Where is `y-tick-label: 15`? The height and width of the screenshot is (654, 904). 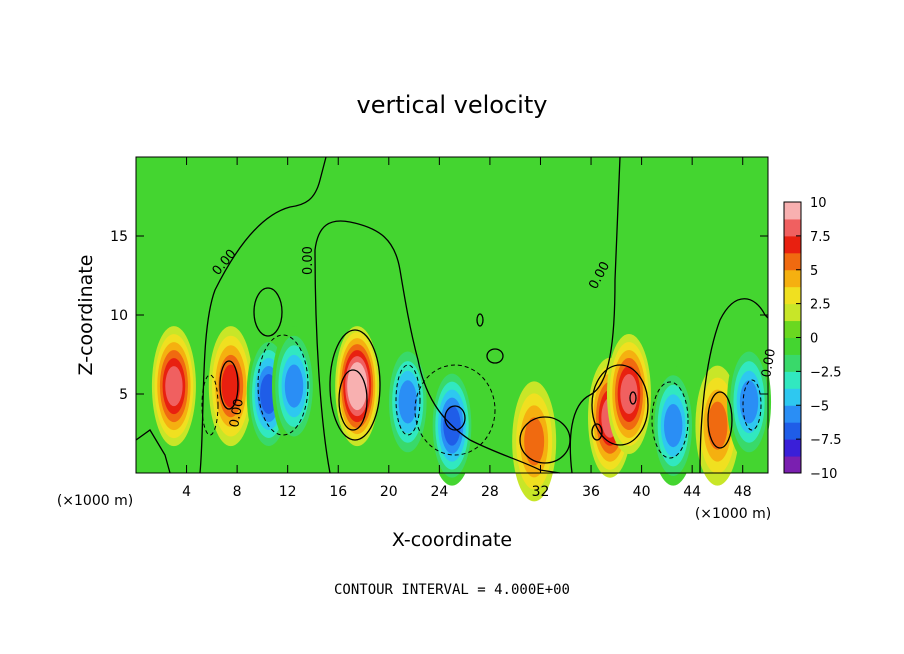 y-tick-label: 15 is located at coordinates (119, 237).